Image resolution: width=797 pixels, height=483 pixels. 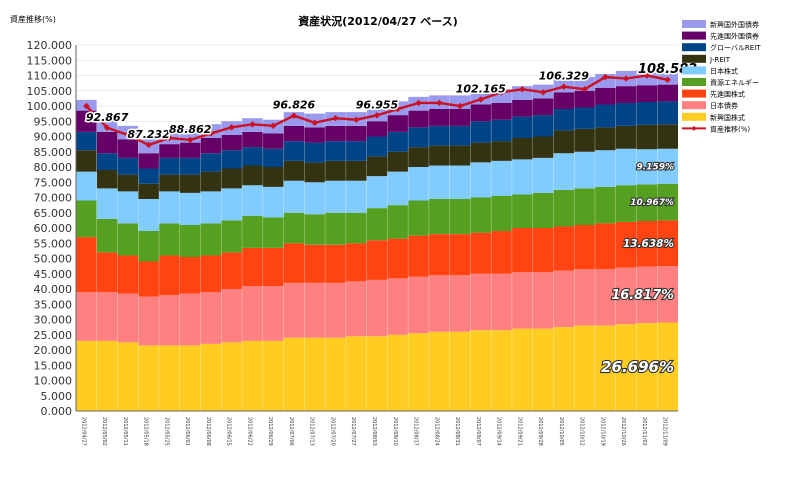 I want to click on legend-entry: J-REIT, so click(x=720, y=60).